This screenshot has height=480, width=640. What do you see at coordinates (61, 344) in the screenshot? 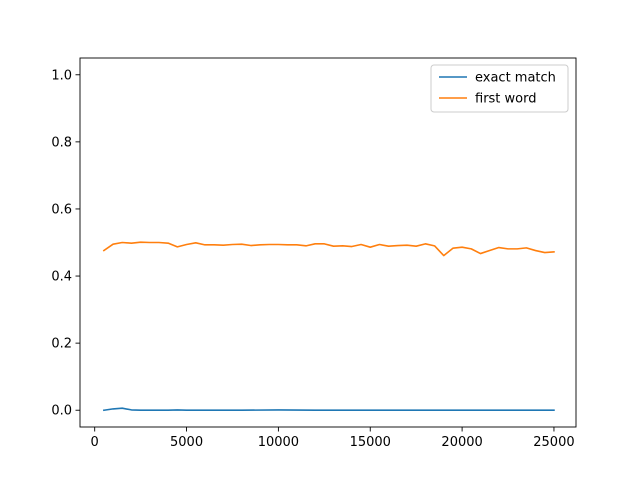
I see `y-tick-label: 0.2` at bounding box center [61, 344].